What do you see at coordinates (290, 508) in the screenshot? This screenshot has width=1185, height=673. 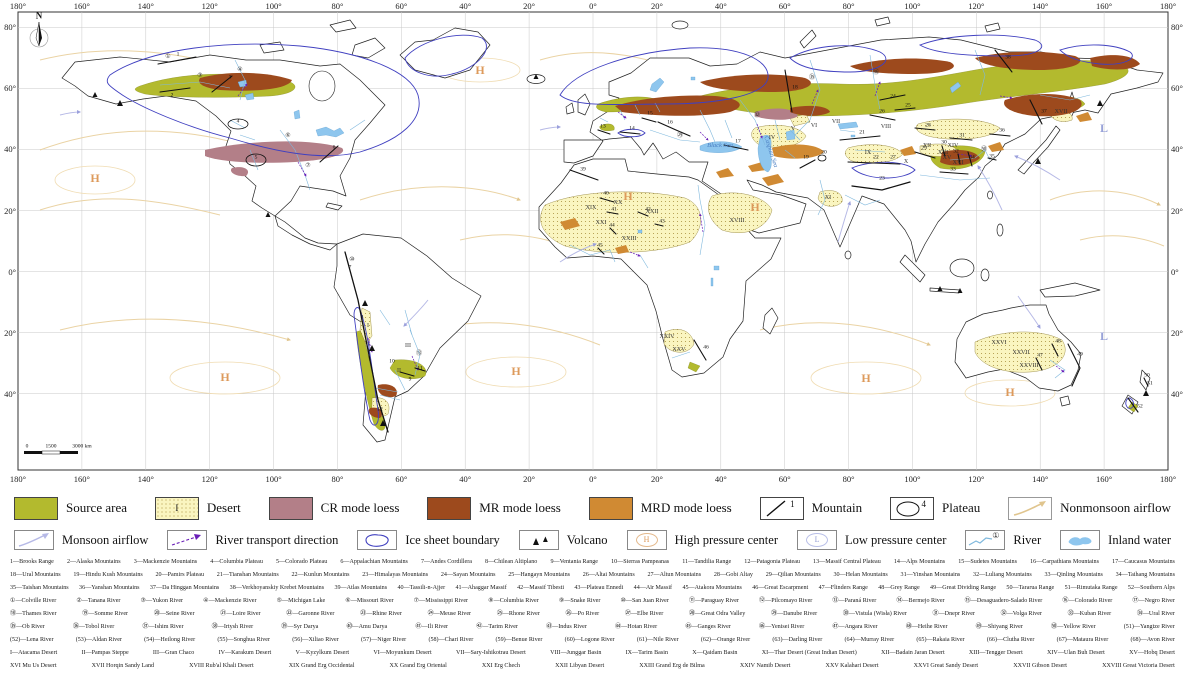 I see `cr-loess-swatch` at bounding box center [290, 508].